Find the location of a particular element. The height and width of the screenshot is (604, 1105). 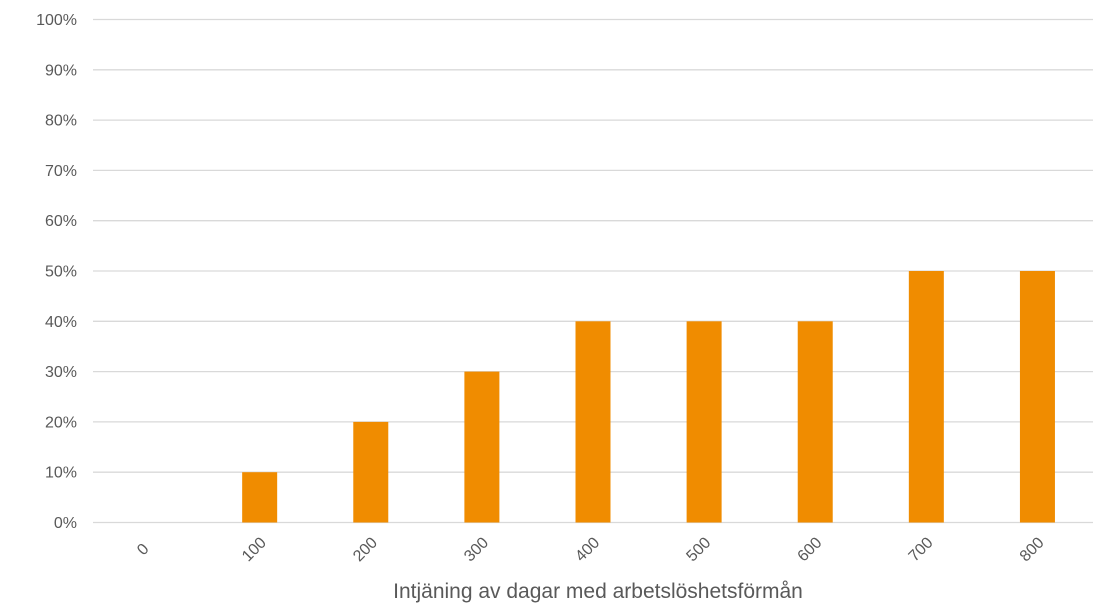

x-tick-label: 800 is located at coordinates (1032, 549).